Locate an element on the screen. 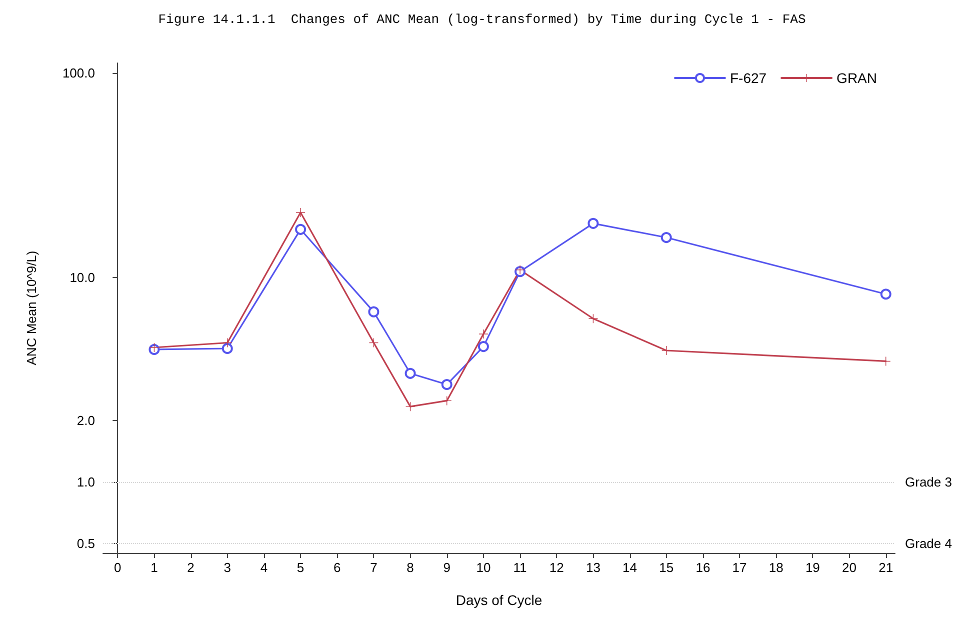 The image size is (964, 621). x-tick-label: 18 is located at coordinates (776, 567).